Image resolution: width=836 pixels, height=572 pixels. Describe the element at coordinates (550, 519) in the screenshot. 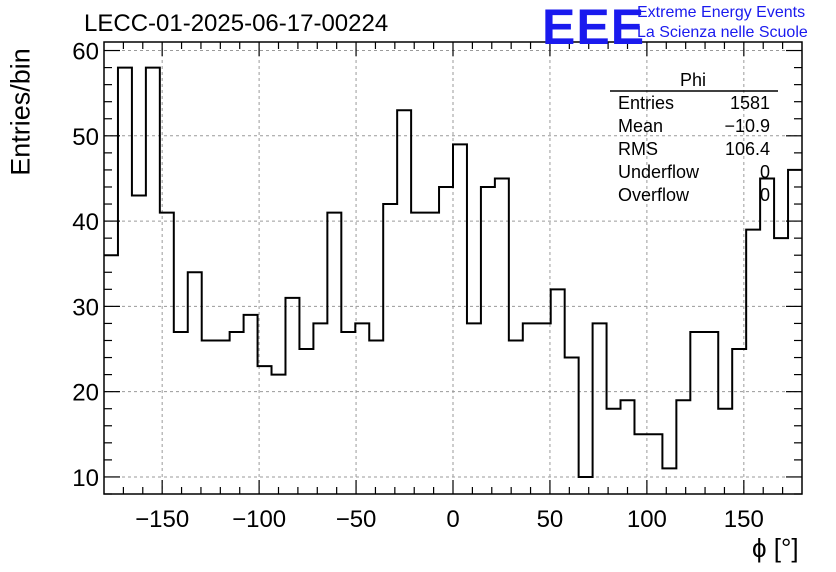

I see `x-tick-label: 50` at that location.